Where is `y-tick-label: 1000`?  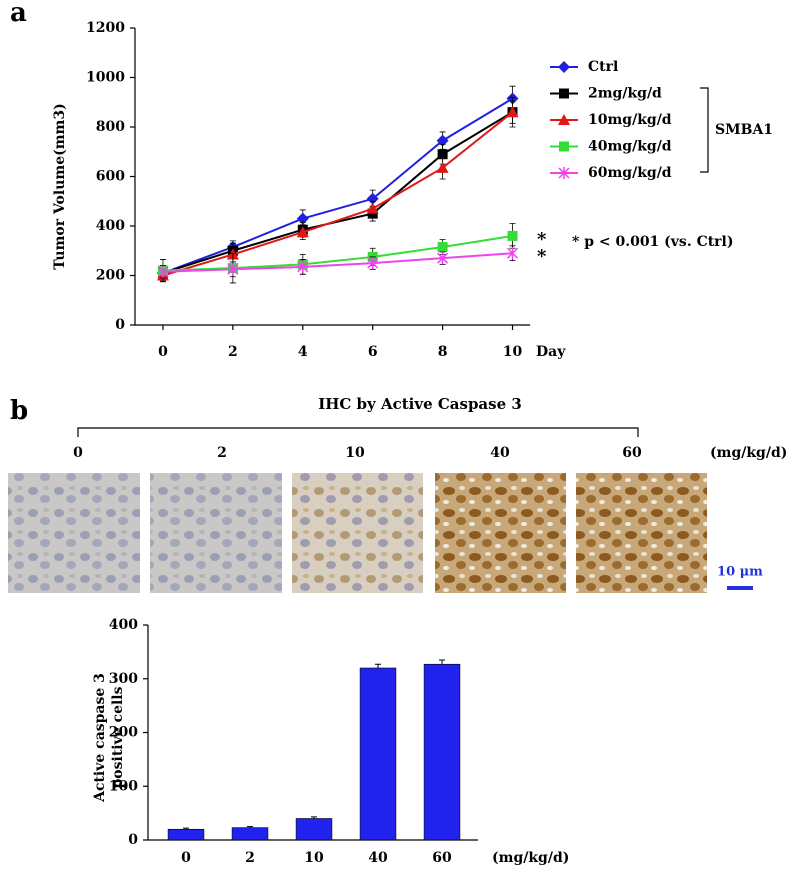 y-tick-label: 1000 is located at coordinates (105, 78).